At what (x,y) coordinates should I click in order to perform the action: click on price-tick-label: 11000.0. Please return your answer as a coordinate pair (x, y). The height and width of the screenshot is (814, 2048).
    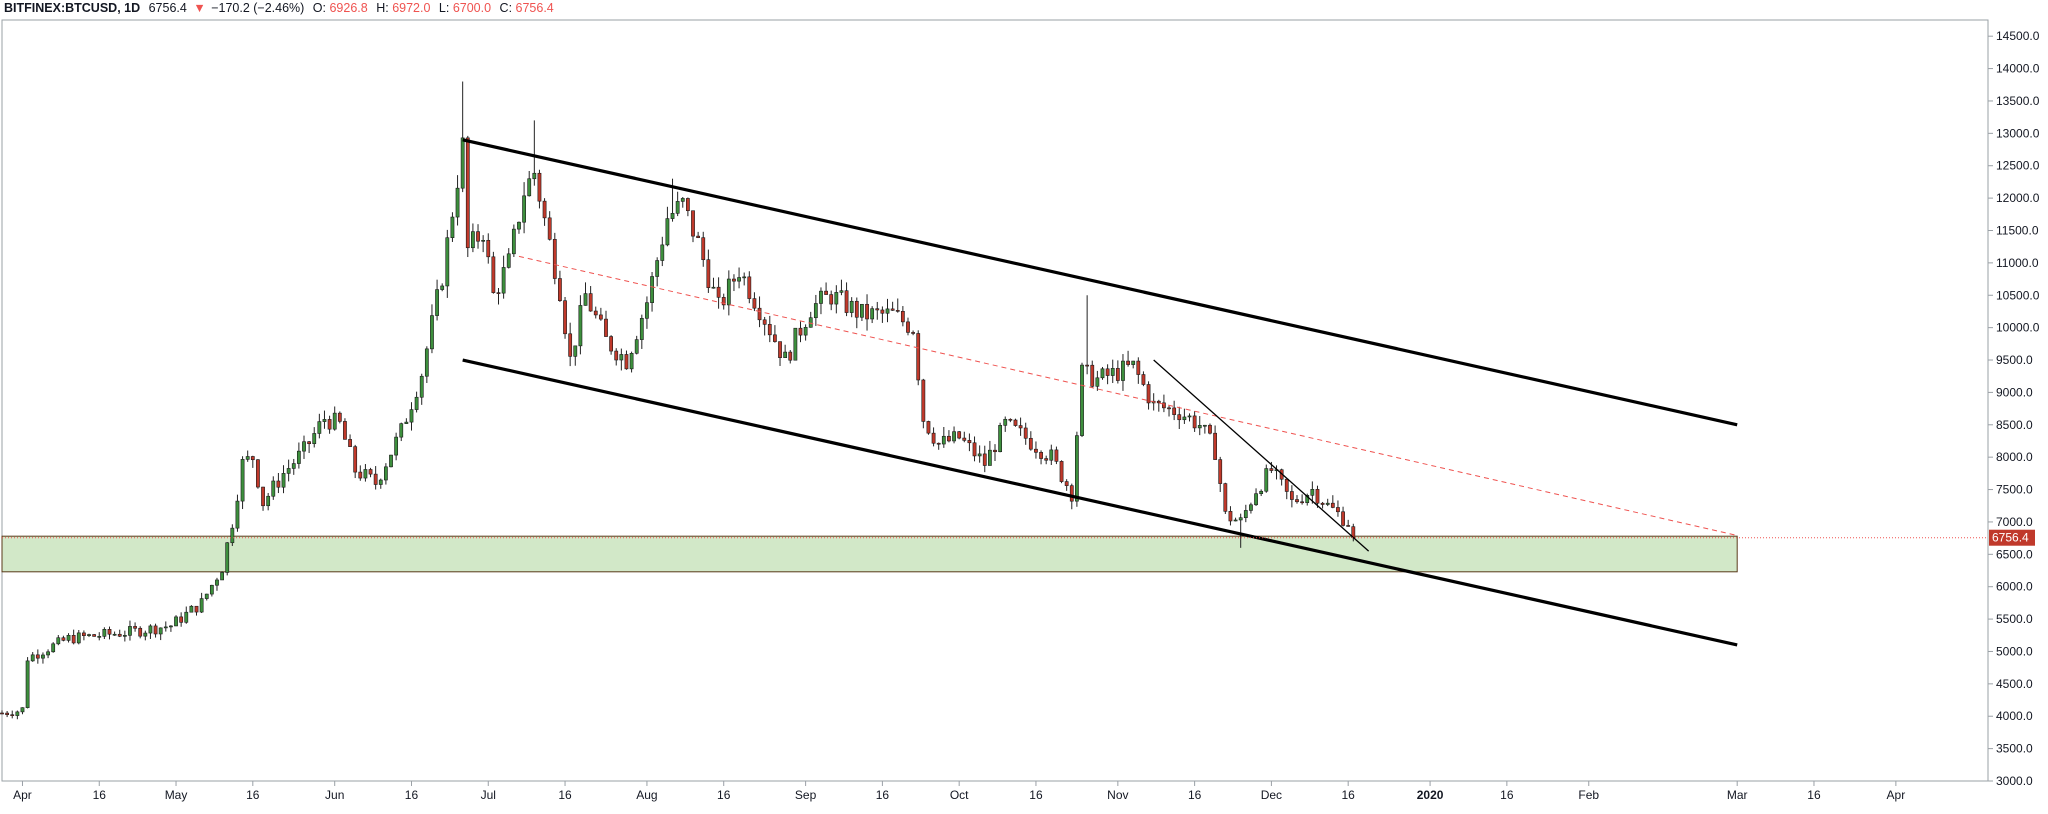
    Looking at the image, I should click on (2017, 263).